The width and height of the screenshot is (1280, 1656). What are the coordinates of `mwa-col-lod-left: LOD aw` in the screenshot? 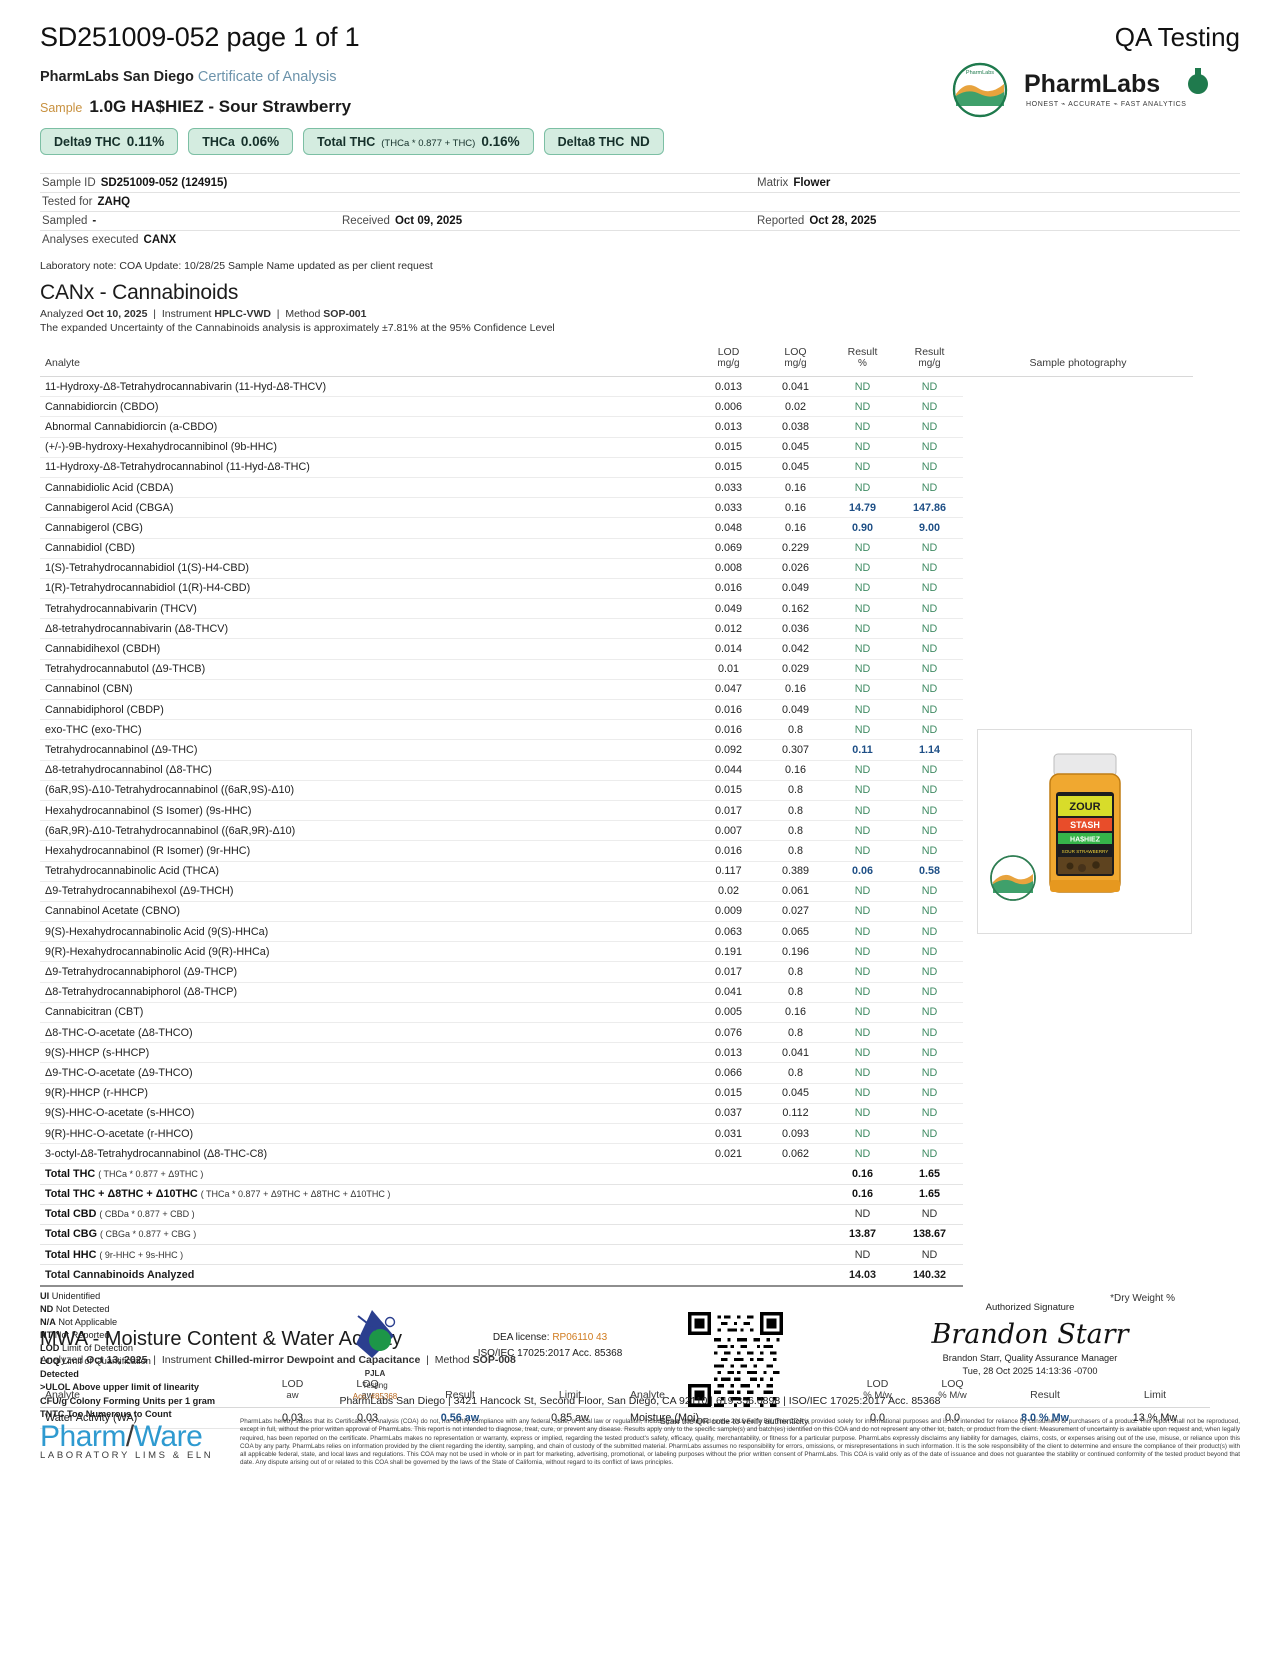 It's located at (292, 1390).